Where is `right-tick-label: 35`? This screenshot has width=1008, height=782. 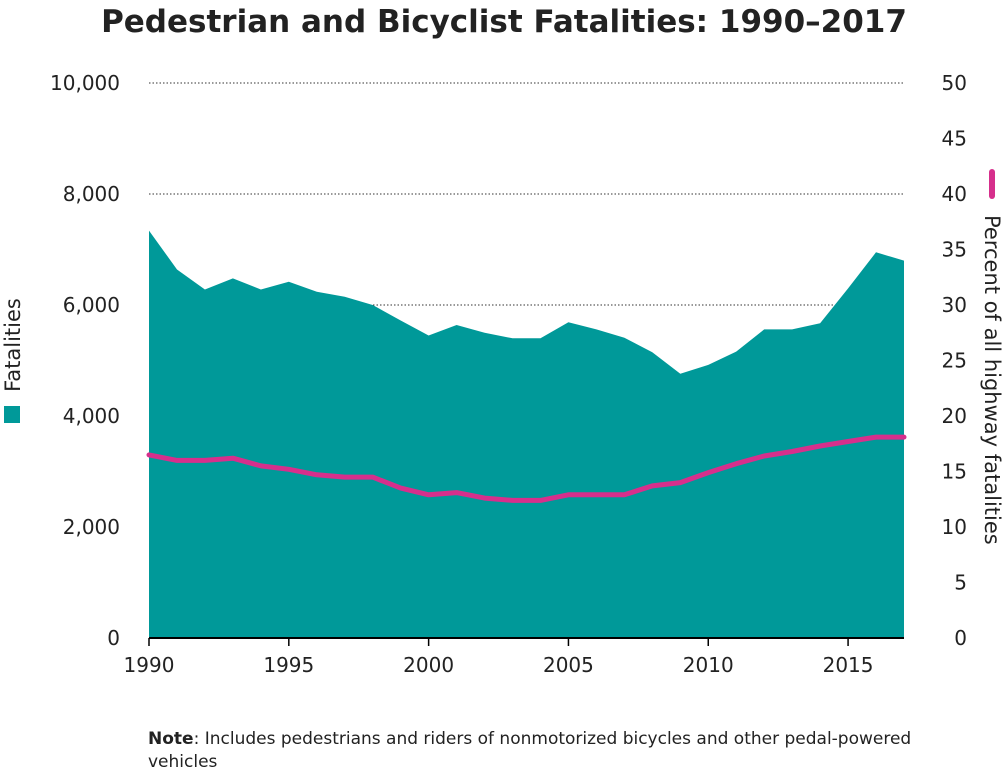
right-tick-label: 35 is located at coordinates (954, 250).